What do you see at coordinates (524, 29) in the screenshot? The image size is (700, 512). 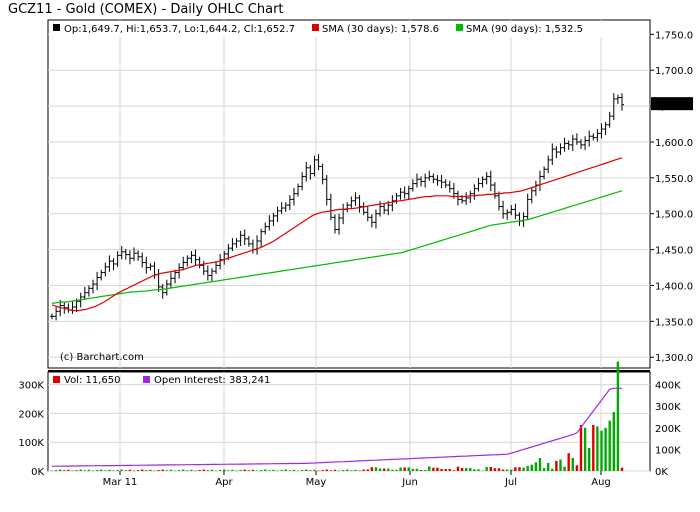 I see `sma90-legend-text: SMA (90 days): 1,532.5` at bounding box center [524, 29].